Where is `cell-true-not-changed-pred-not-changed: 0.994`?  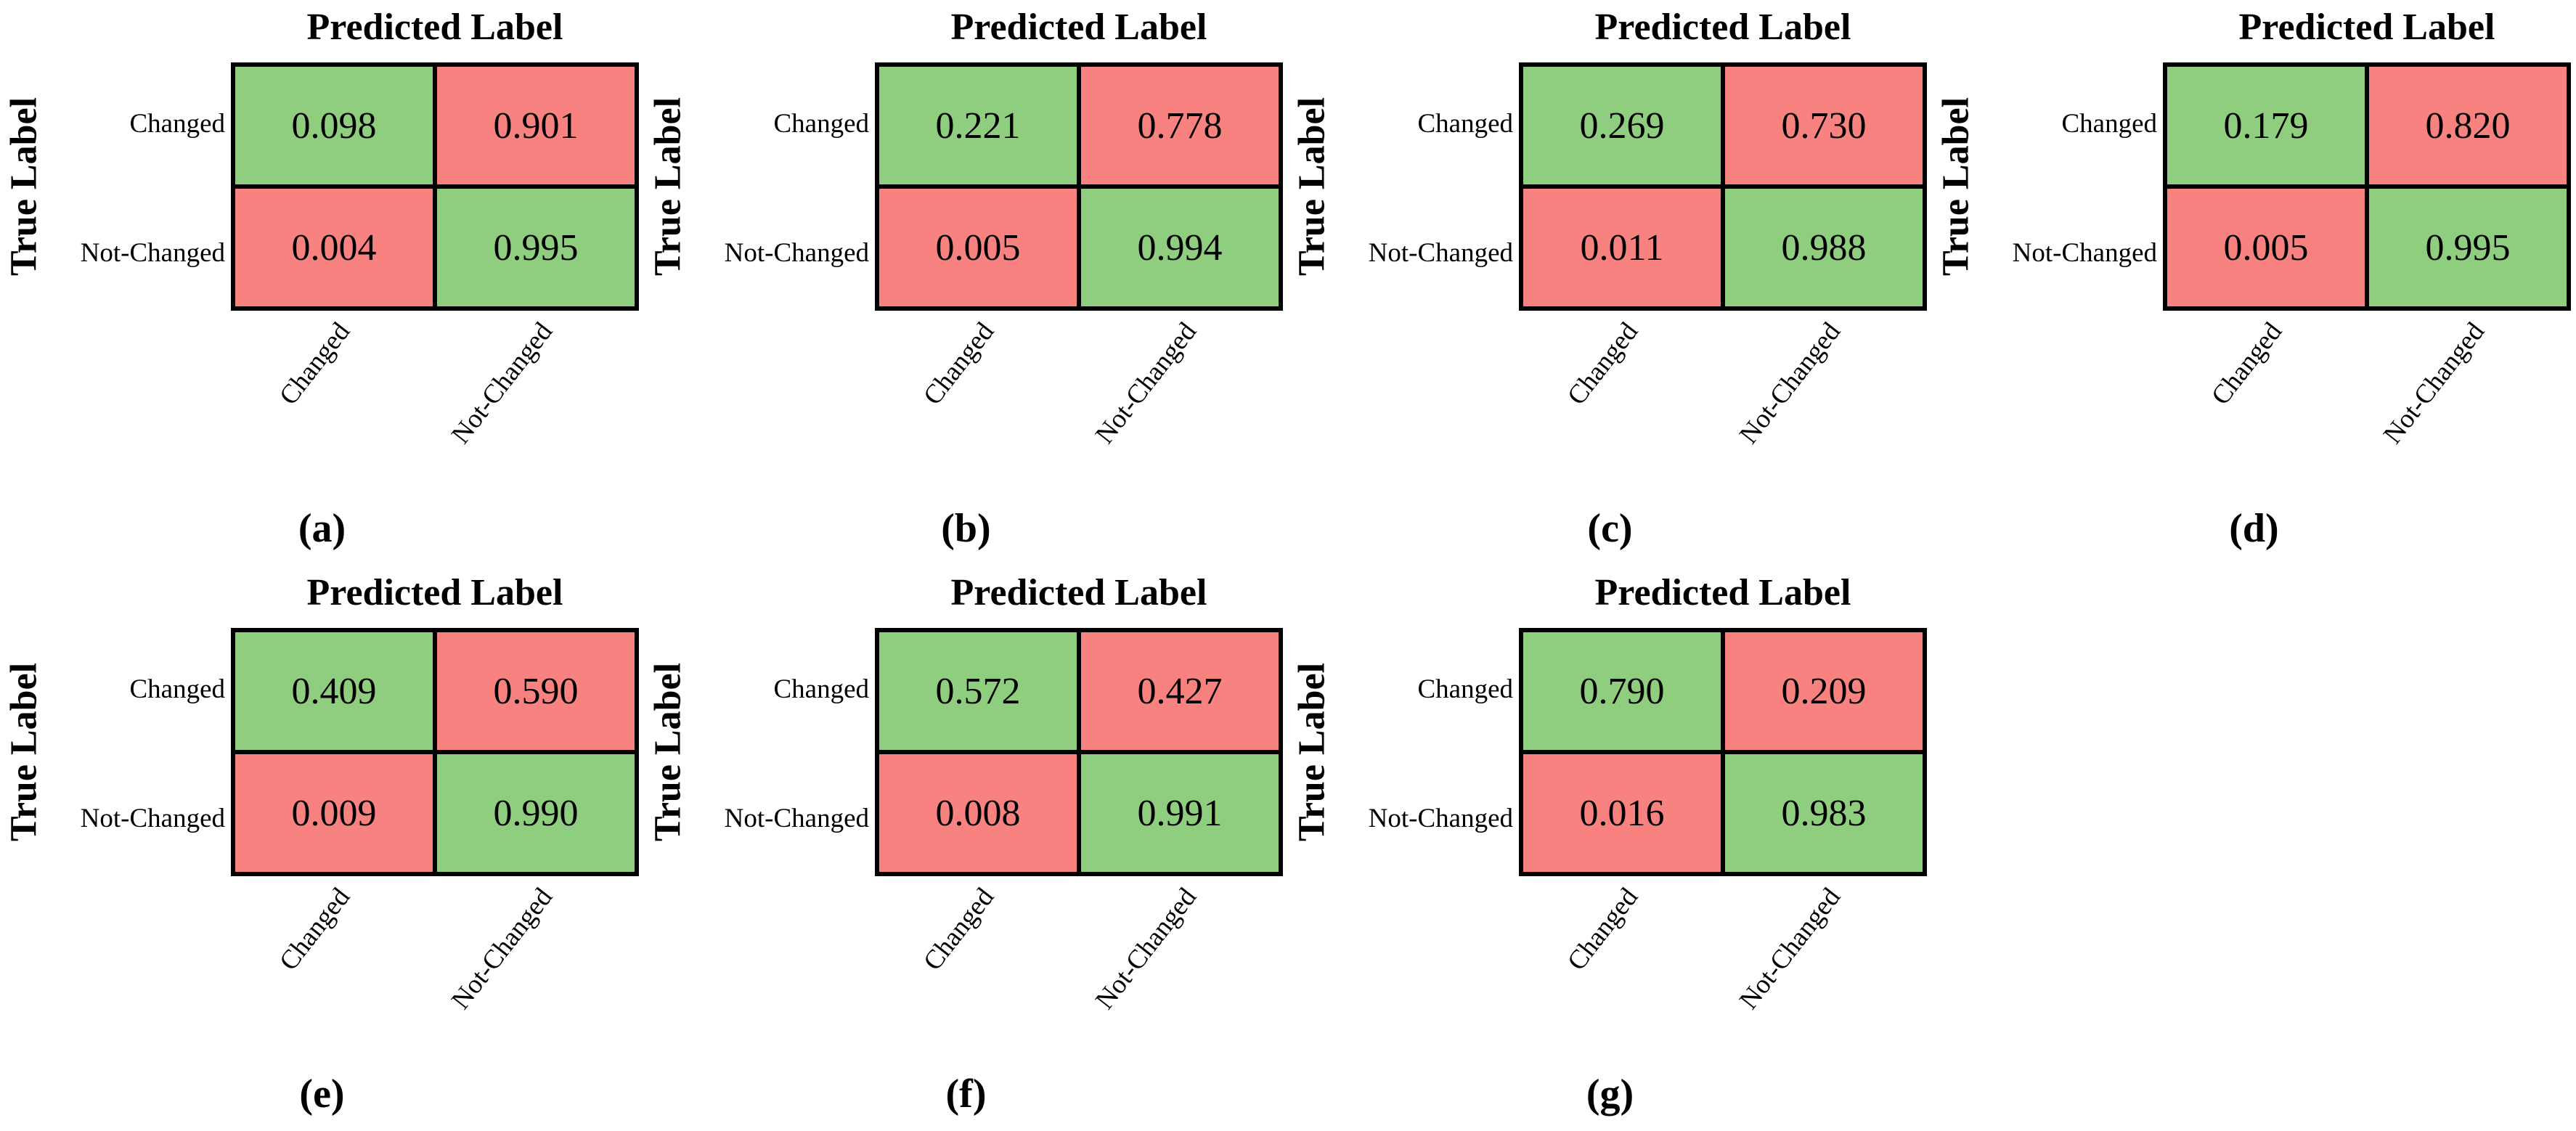 cell-true-not-changed-pred-not-changed: 0.994 is located at coordinates (1180, 247).